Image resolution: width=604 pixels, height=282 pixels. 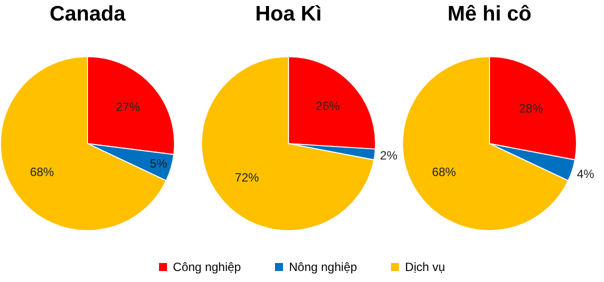 What do you see at coordinates (128, 107) in the screenshot?
I see `data-label: 27%` at bounding box center [128, 107].